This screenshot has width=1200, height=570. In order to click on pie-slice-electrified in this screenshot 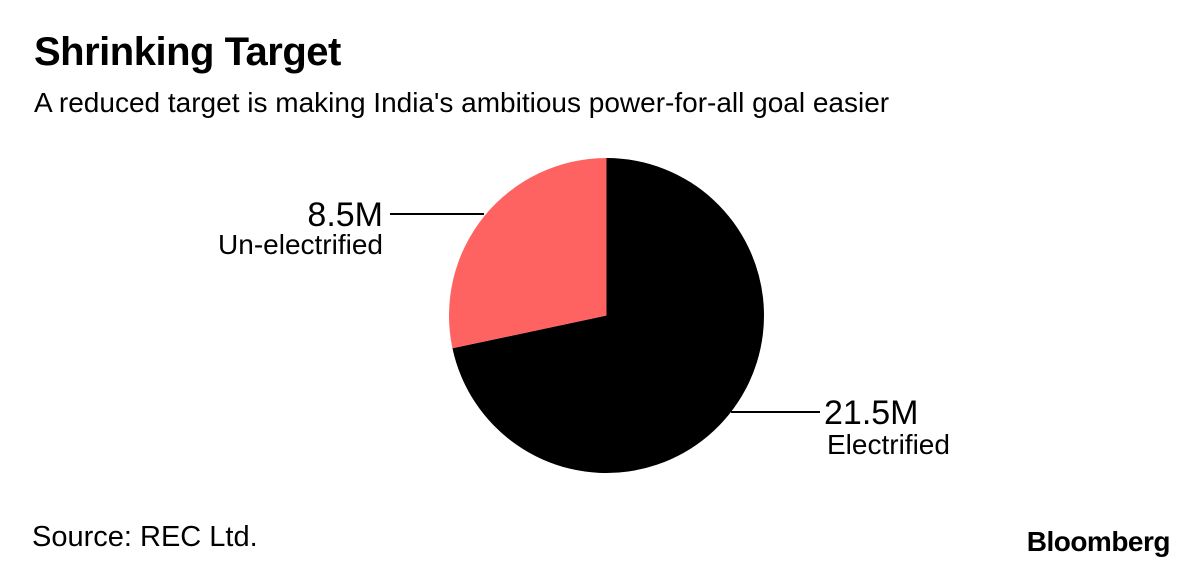, I will do `click(608, 315)`.